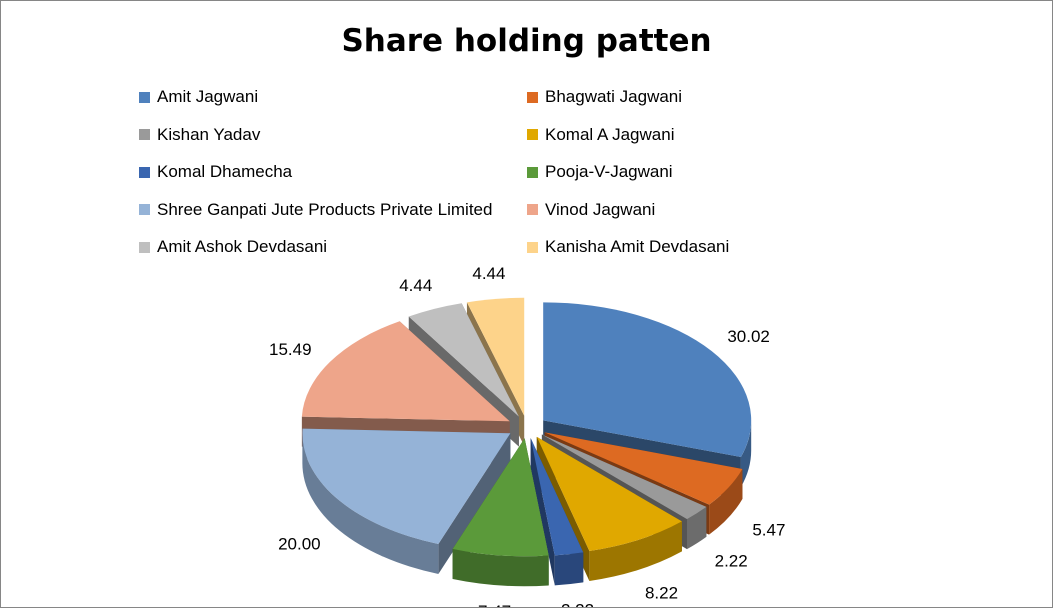  What do you see at coordinates (209, 134) in the screenshot?
I see `legend-label: Kishan Yadav` at bounding box center [209, 134].